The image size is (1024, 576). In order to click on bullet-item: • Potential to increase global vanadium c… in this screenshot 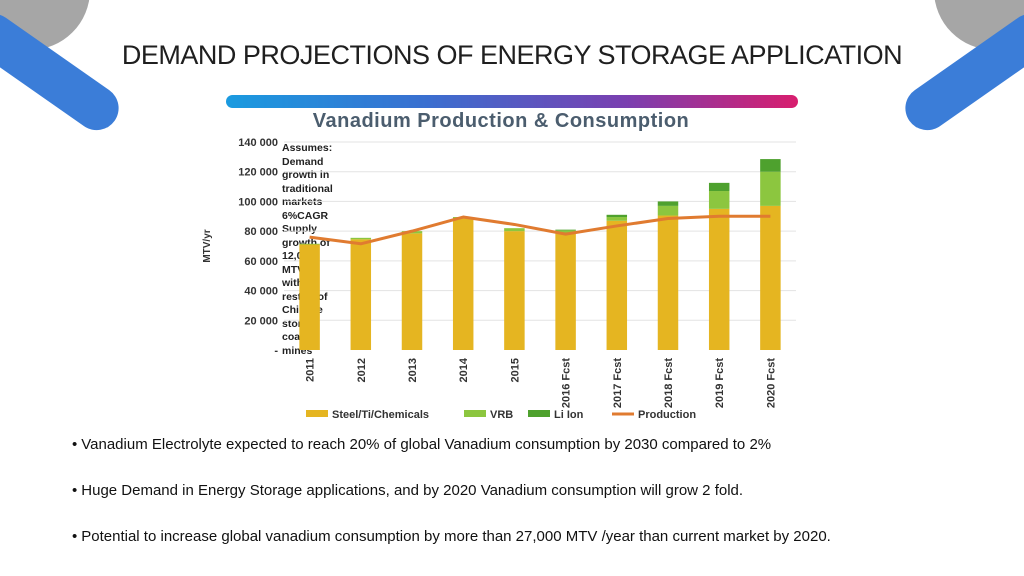, I will do `click(451, 536)`.